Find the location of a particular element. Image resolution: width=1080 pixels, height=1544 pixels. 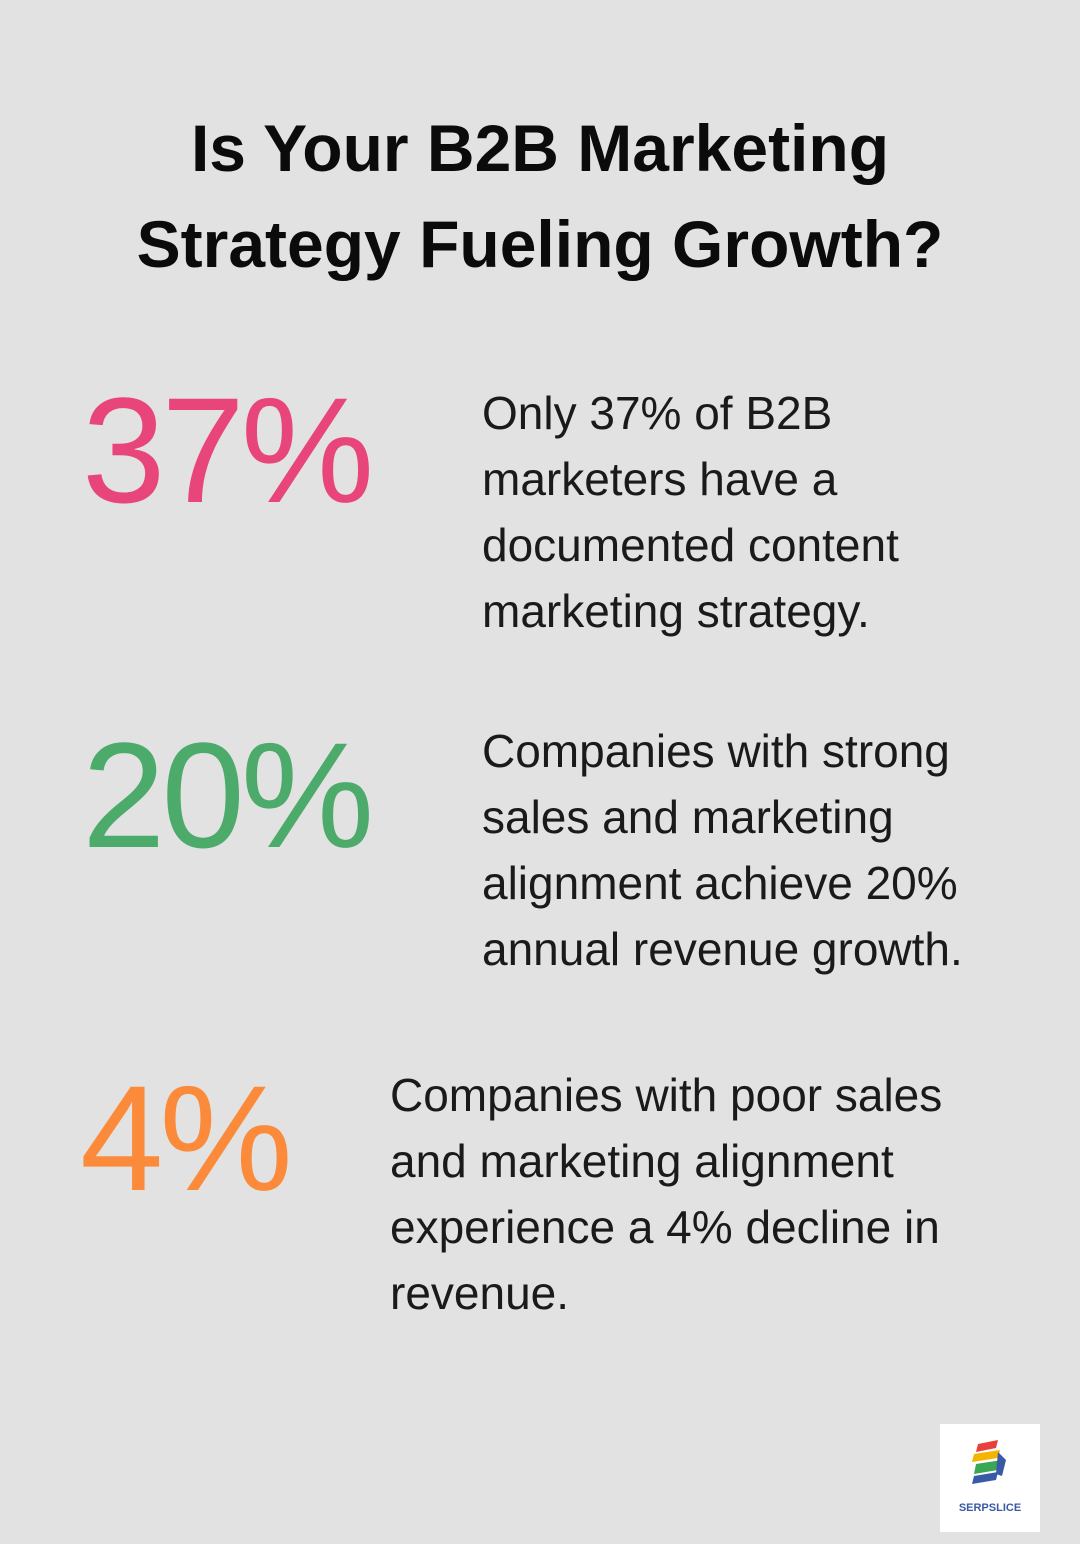

description-line: marketing strategy. is located at coordinates (676, 611).